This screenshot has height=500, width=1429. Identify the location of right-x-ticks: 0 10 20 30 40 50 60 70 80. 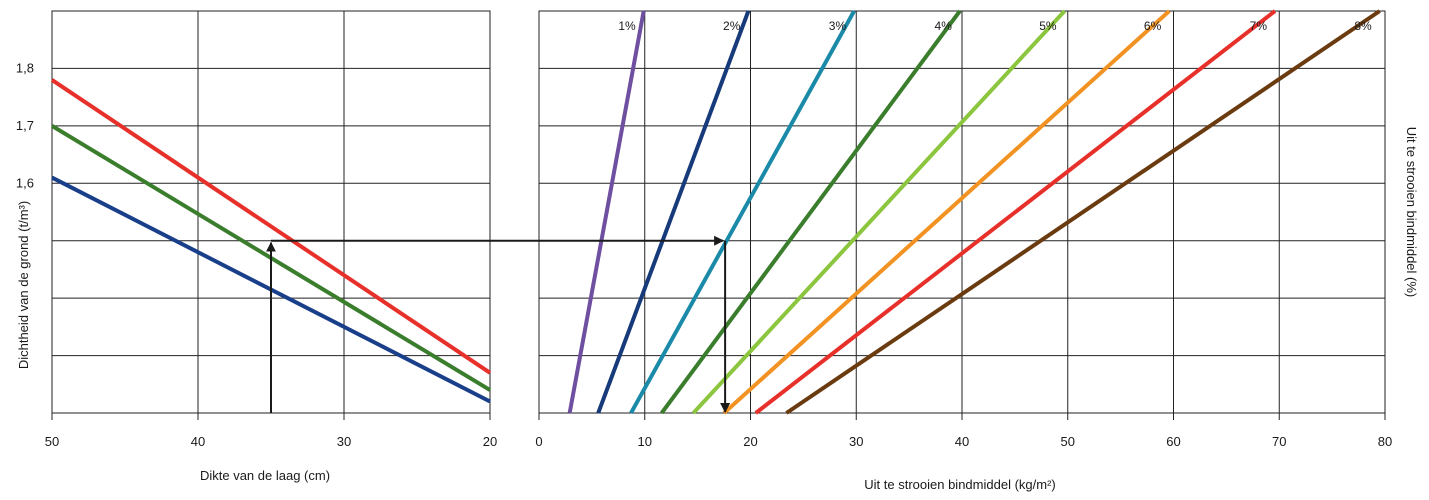
(963, 431).